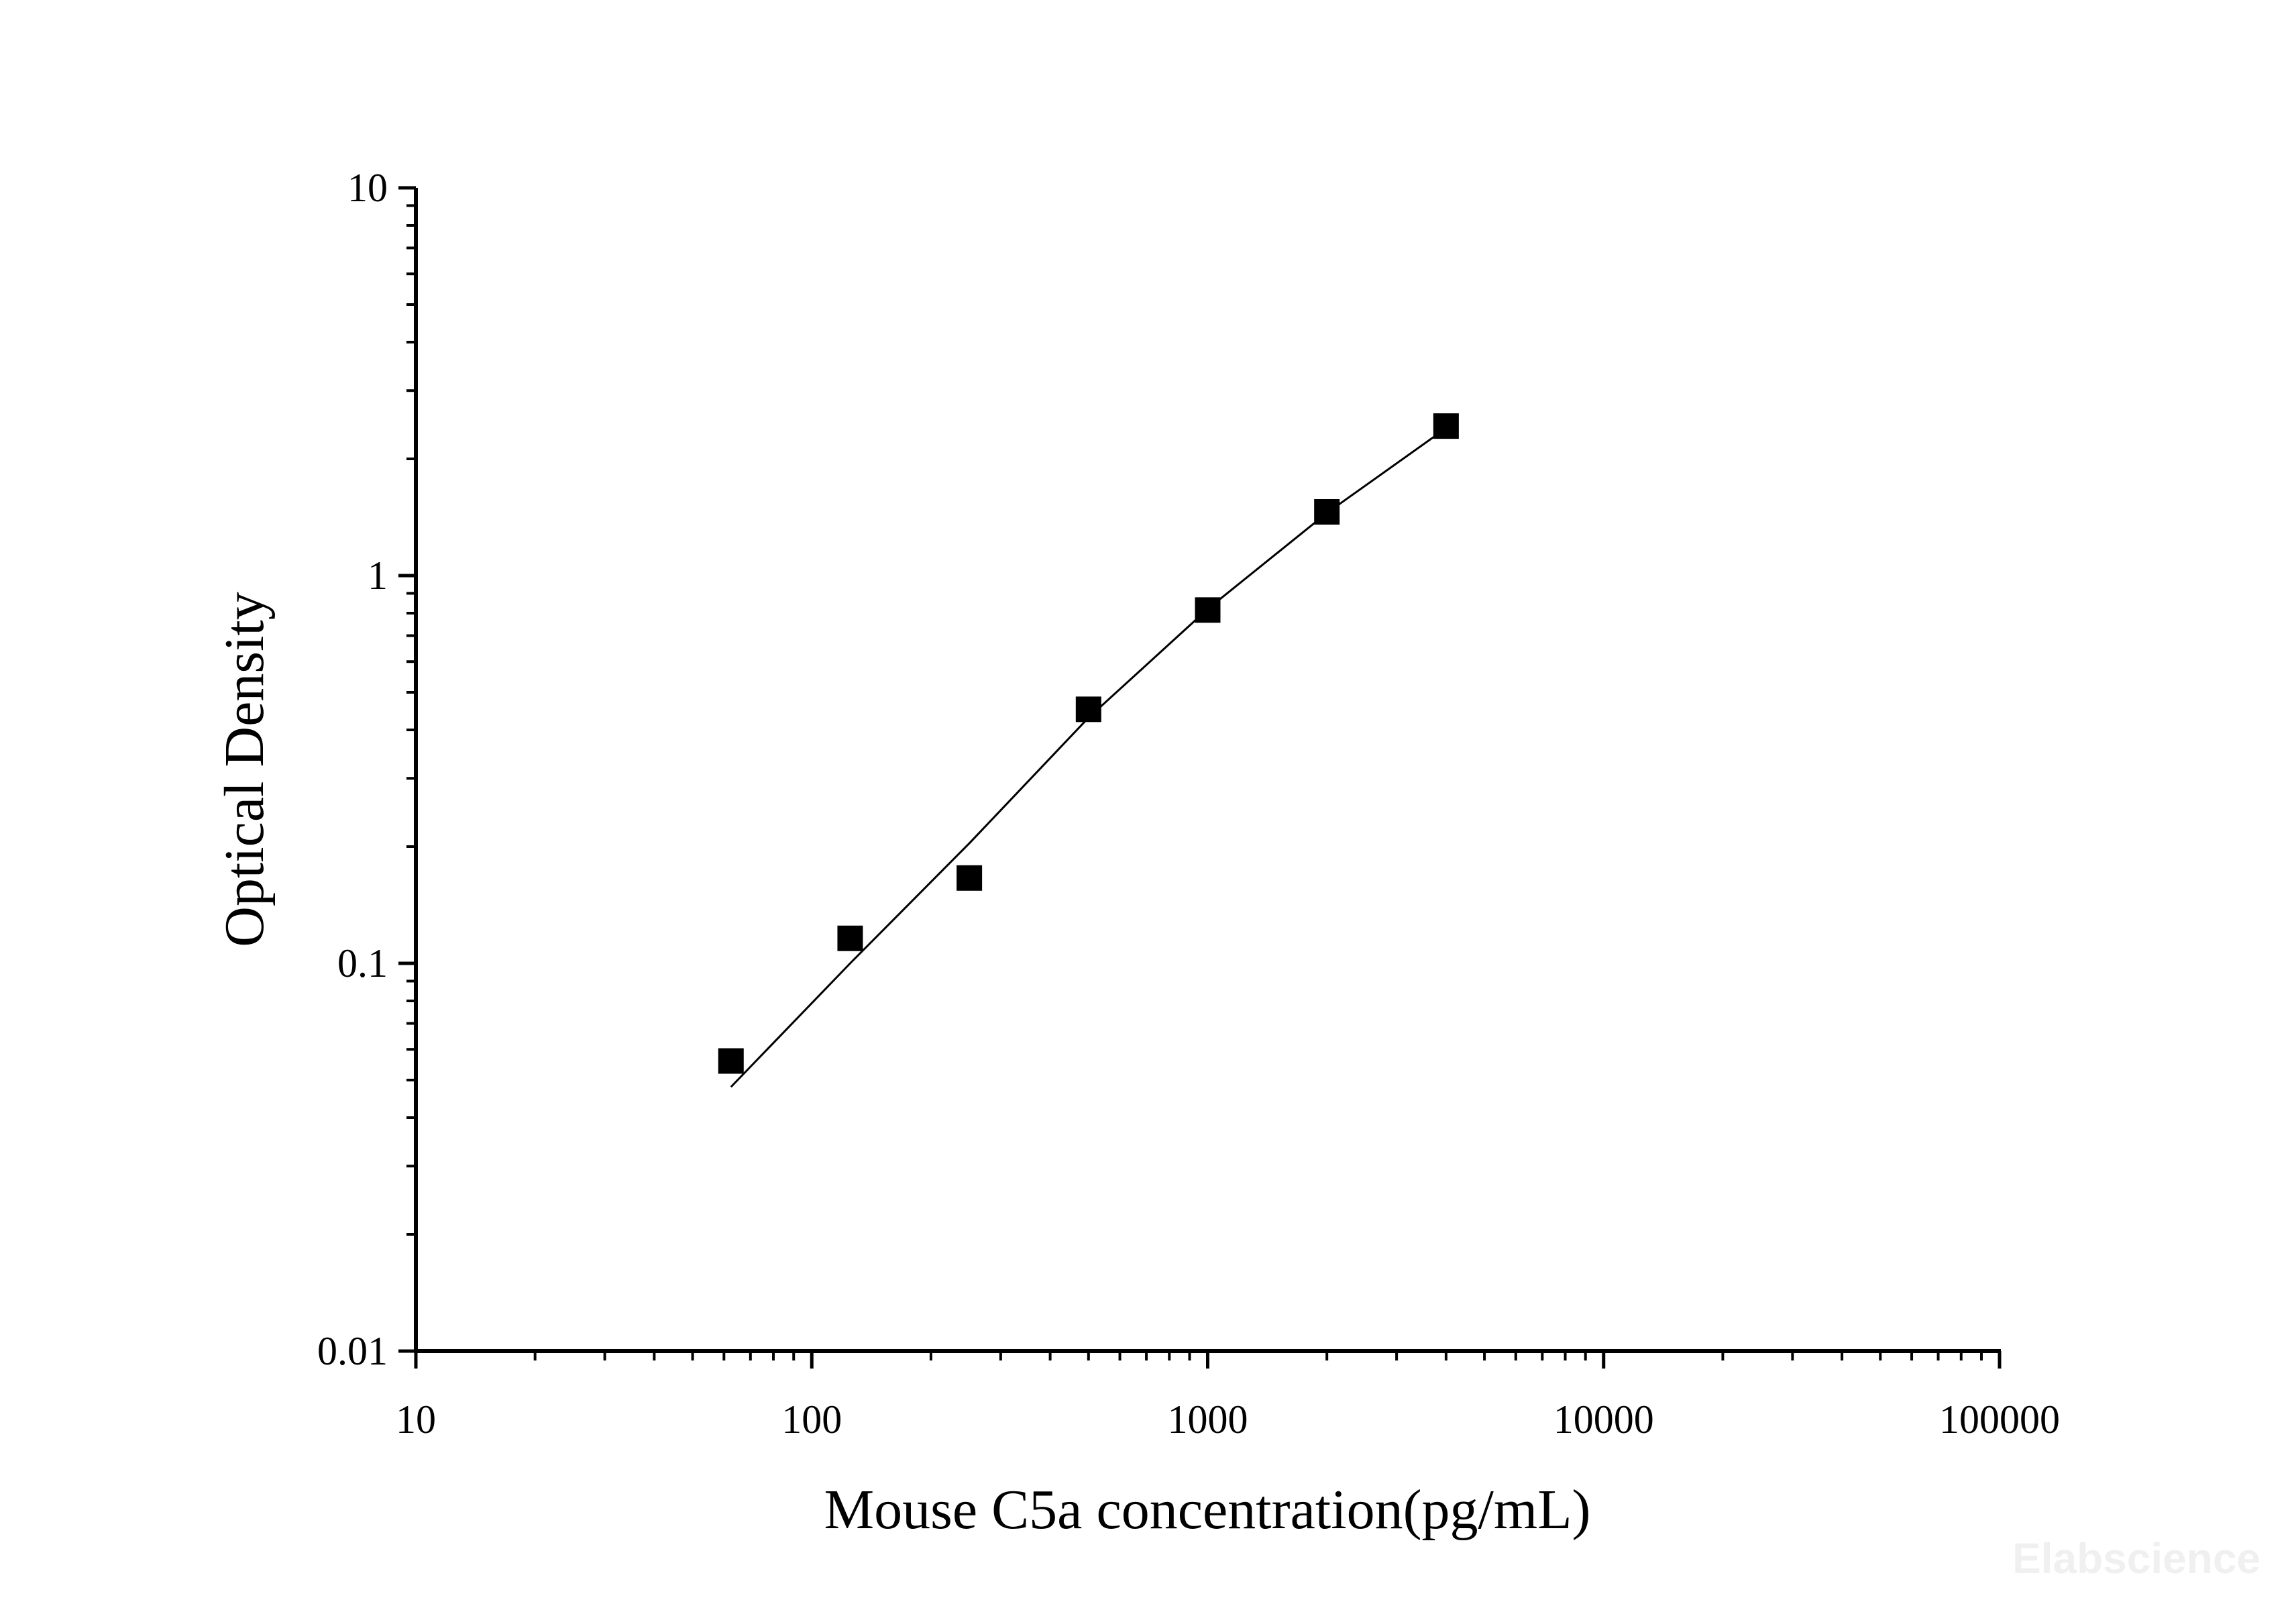  Describe the element at coordinates (1208, 1420) in the screenshot. I see `x-tick-label: 1000` at that location.